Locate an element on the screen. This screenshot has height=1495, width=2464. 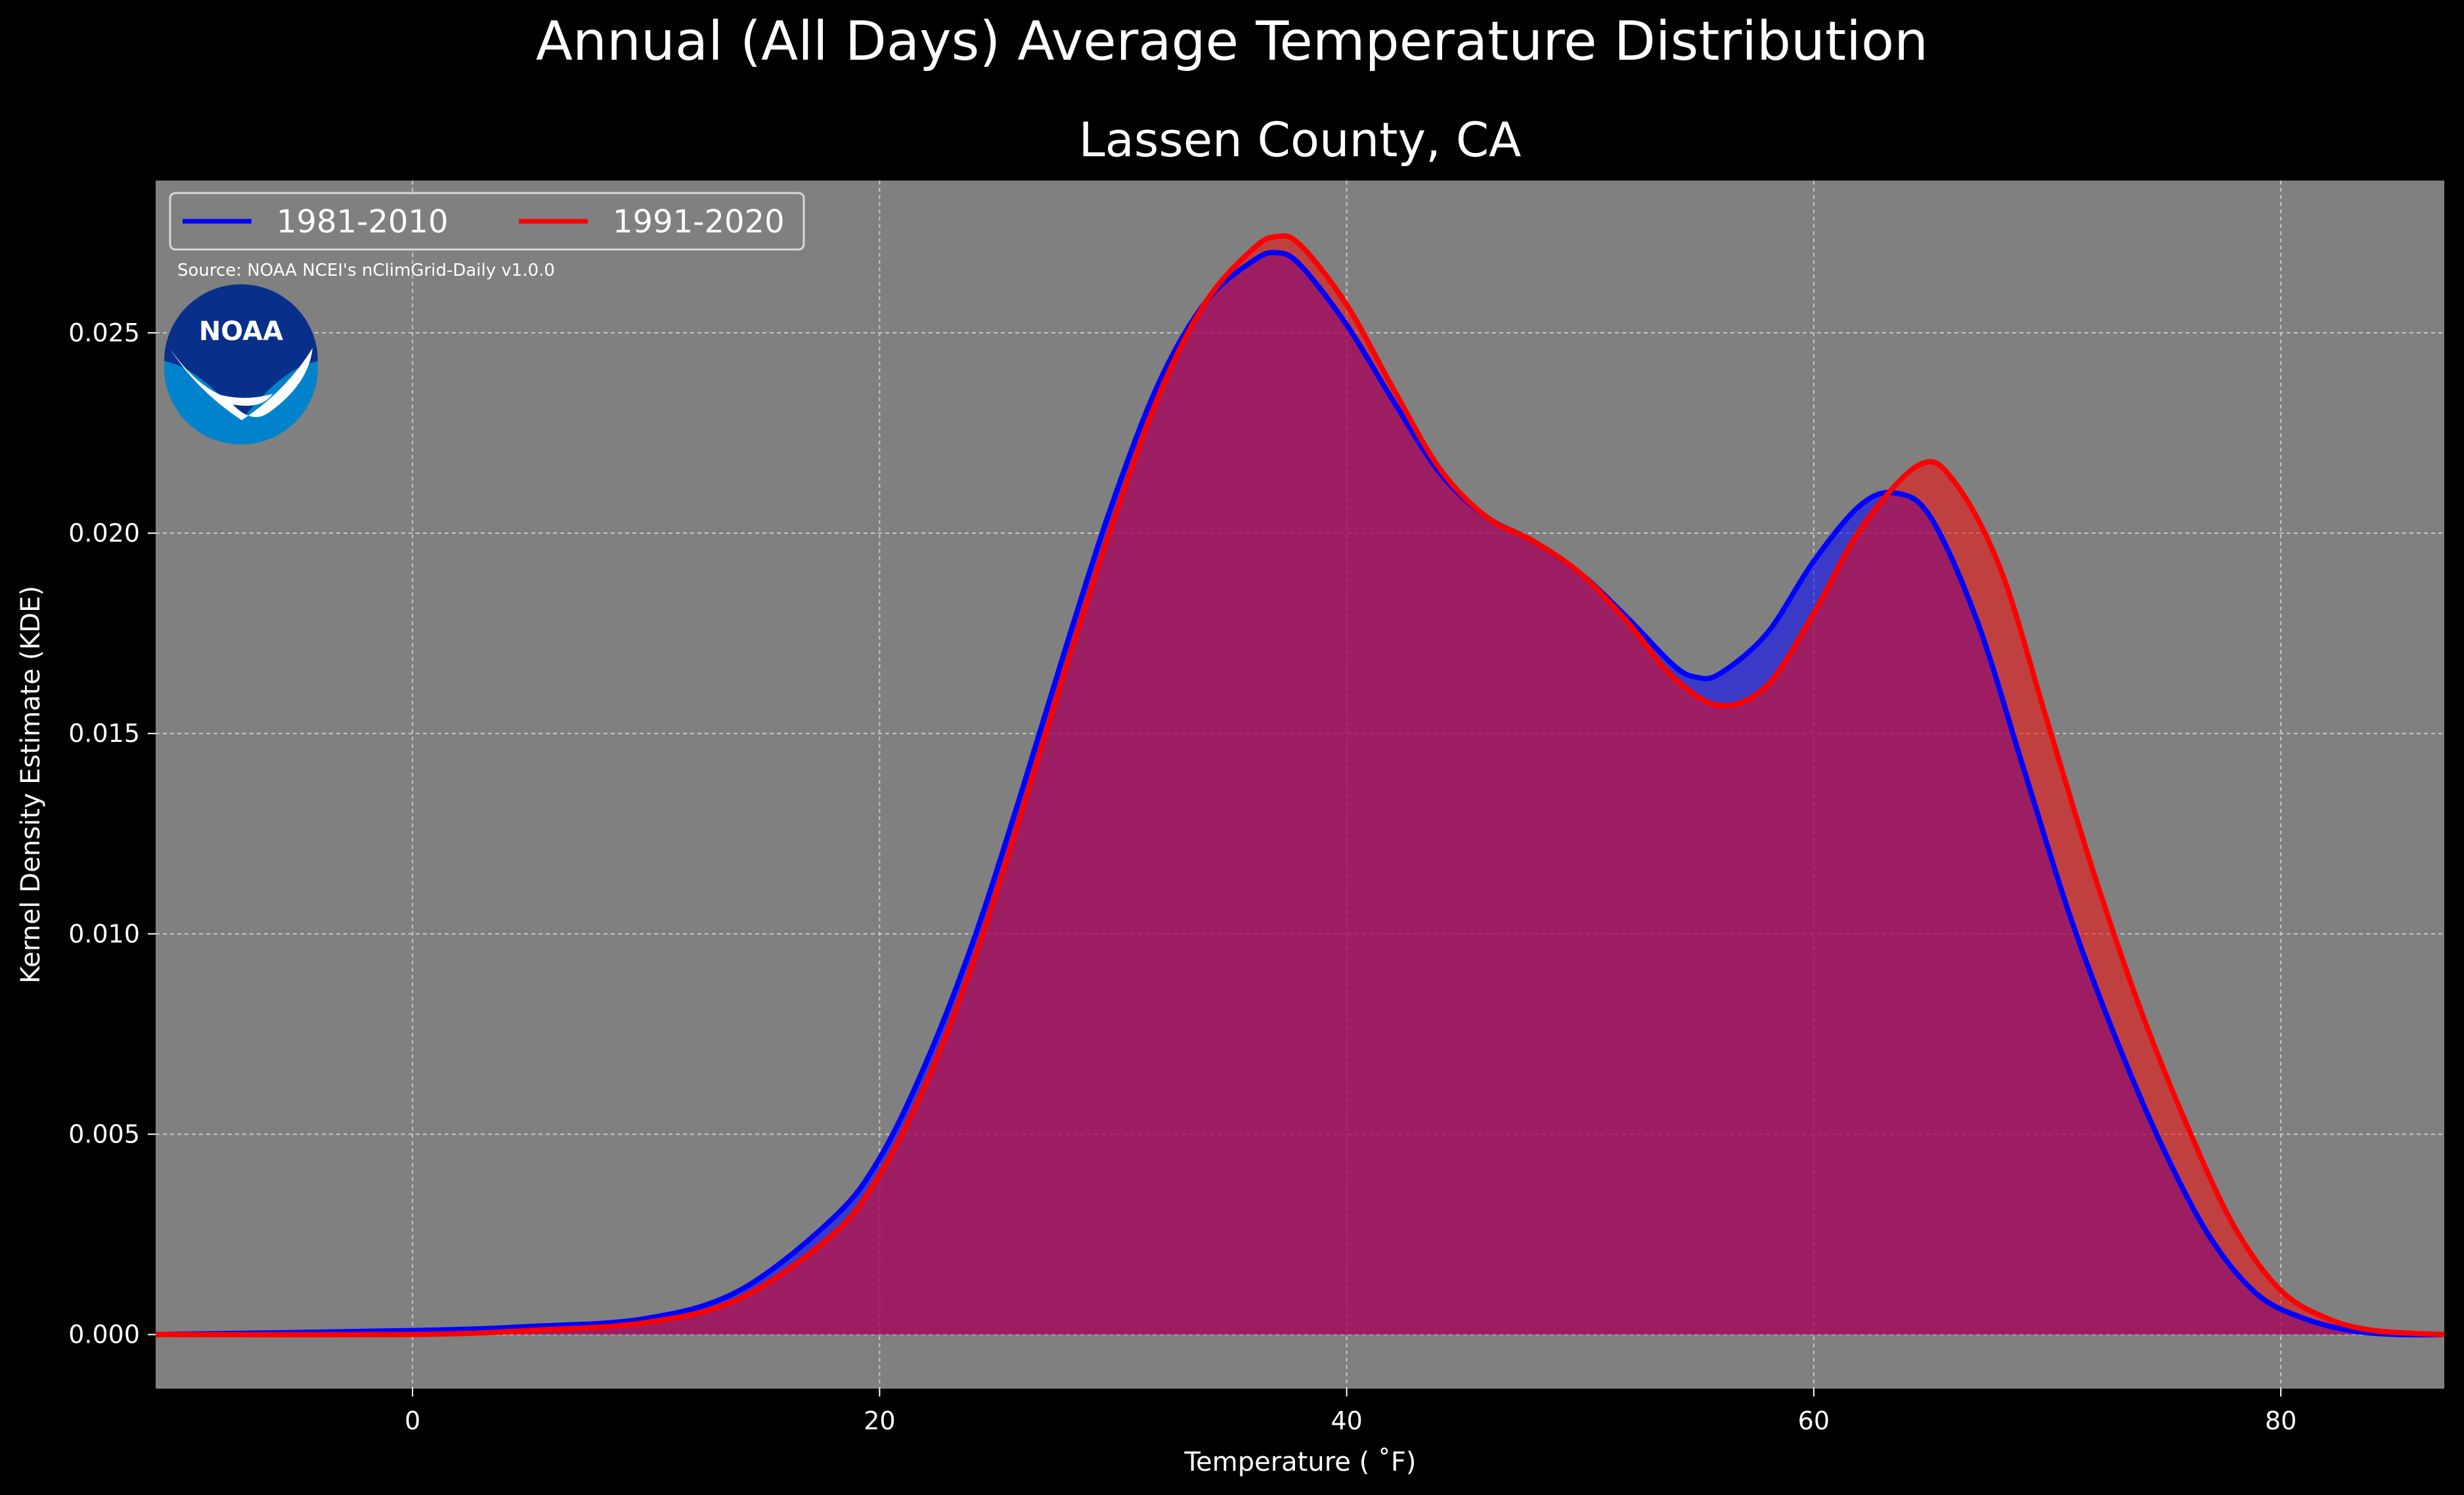
noaa-logo-gull is located at coordinates (241, 384).